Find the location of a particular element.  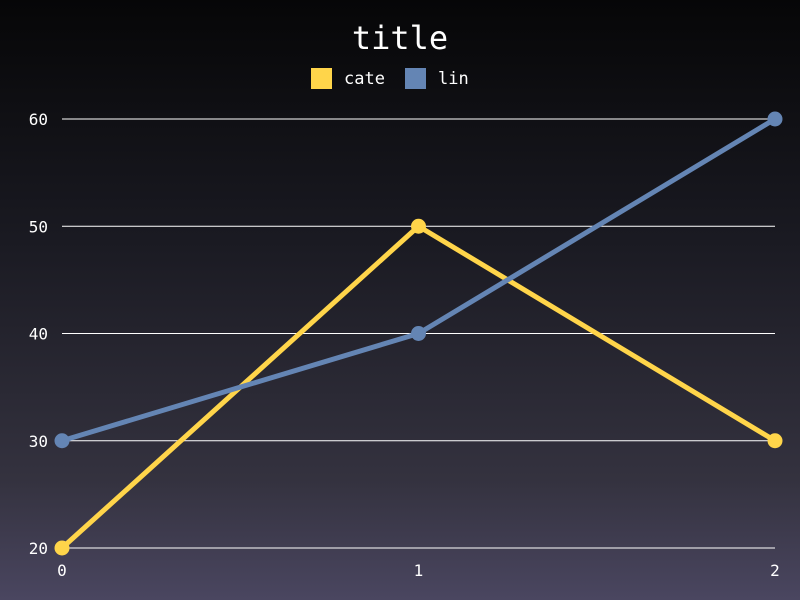

y-tick-label-60: 60 is located at coordinates (38, 119).